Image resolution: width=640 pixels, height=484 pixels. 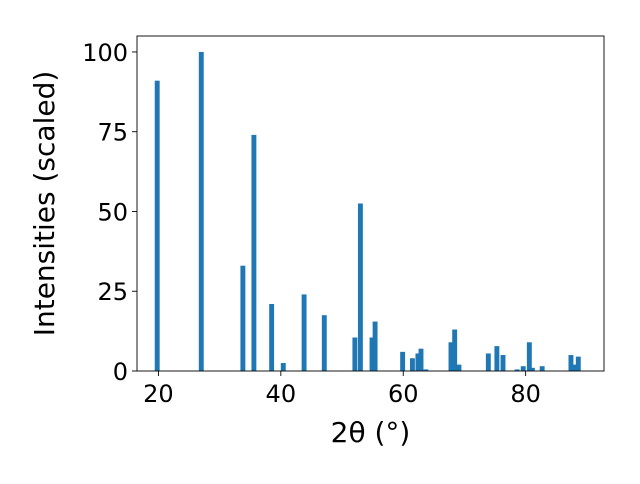 I want to click on y-tick-label: 50, so click(x=112, y=212).